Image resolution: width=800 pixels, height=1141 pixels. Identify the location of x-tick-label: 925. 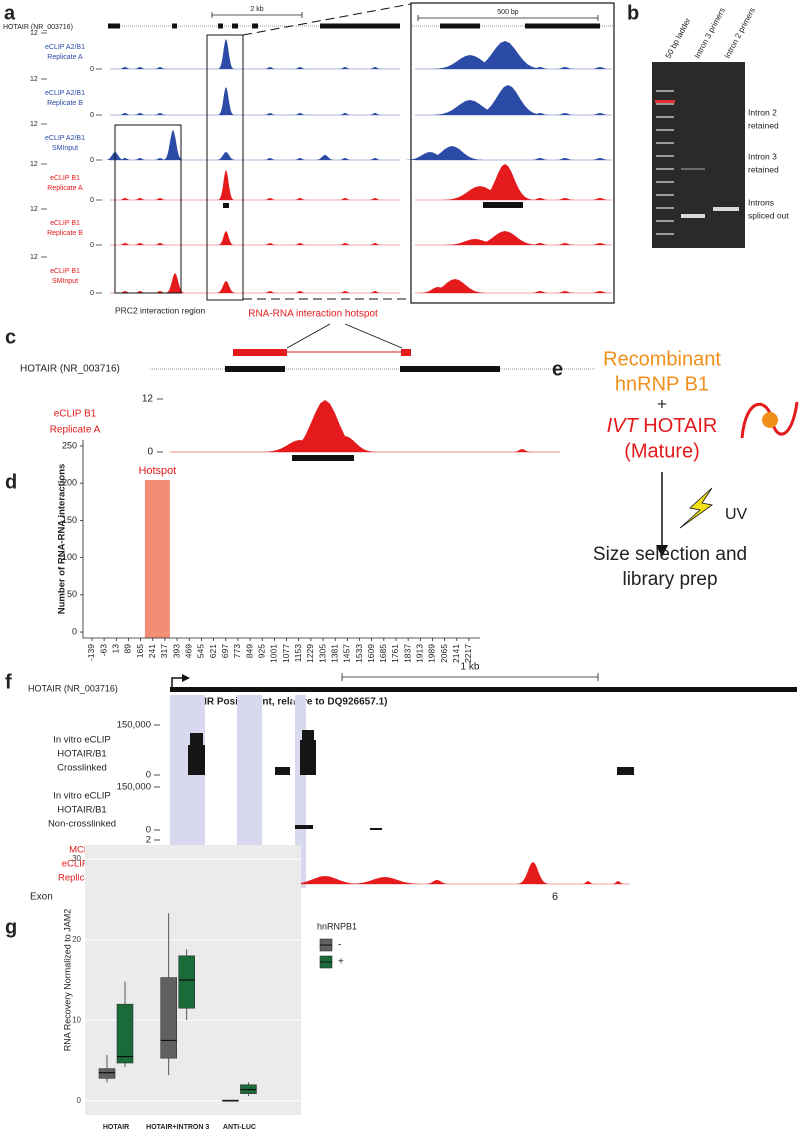
(261, 651).